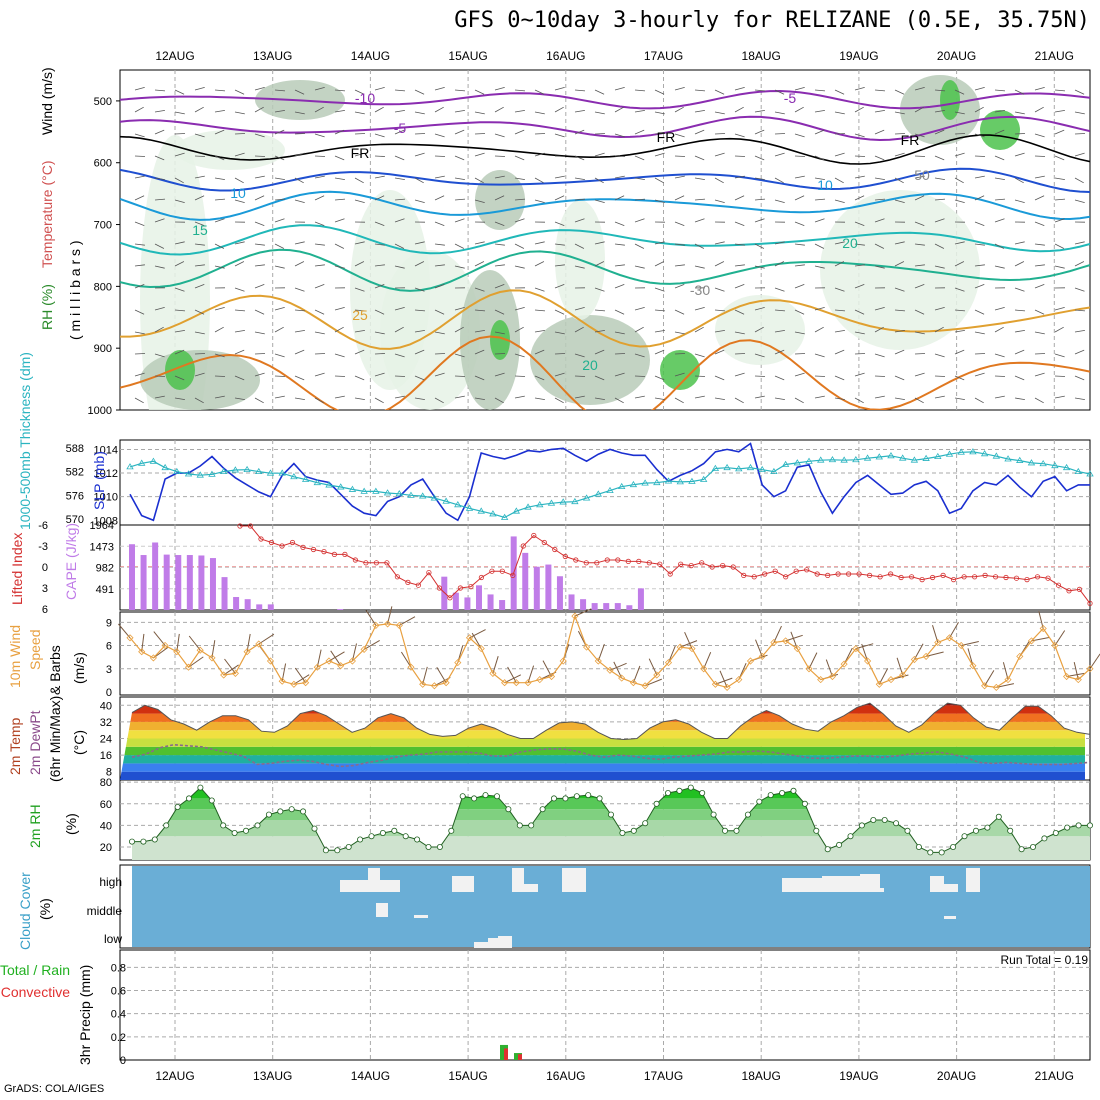  I want to click on isotherm-label: FR, so click(666, 137).